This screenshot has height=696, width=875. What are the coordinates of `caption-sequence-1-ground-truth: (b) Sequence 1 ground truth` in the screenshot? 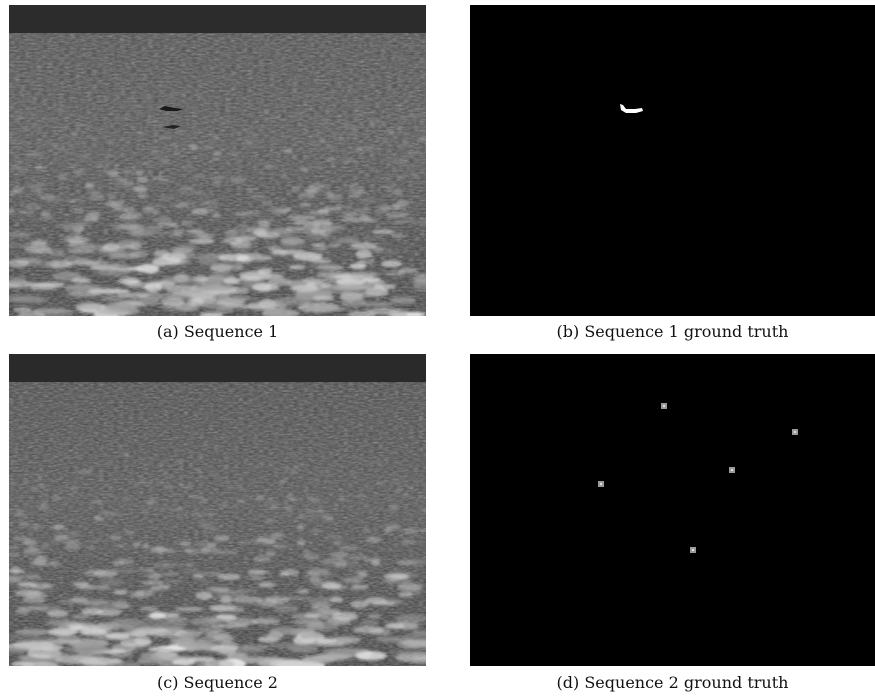 It's located at (672, 331).